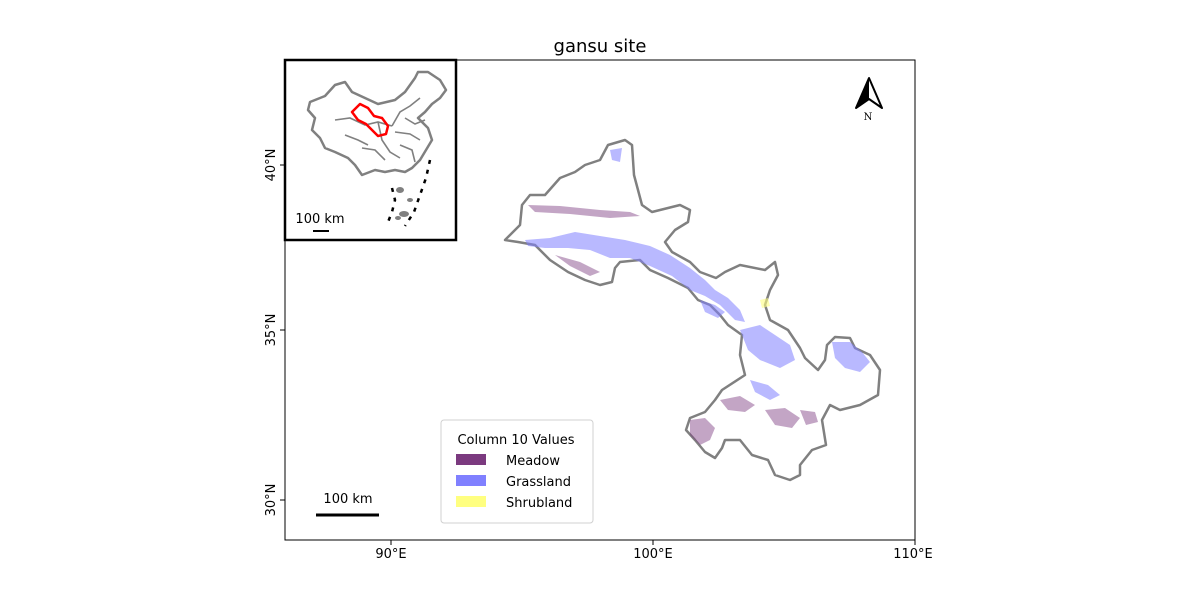 The height and width of the screenshot is (600, 1200). I want to click on inset-scale-bar-label: 100 km, so click(319, 219).